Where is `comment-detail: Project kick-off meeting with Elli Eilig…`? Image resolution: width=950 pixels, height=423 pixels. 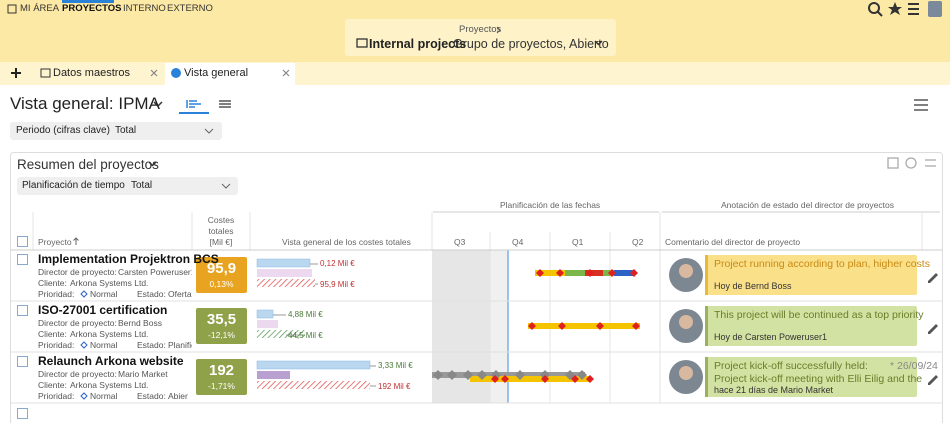 comment-detail: Project kick-off meeting with Elli Eilig… is located at coordinates (818, 379).